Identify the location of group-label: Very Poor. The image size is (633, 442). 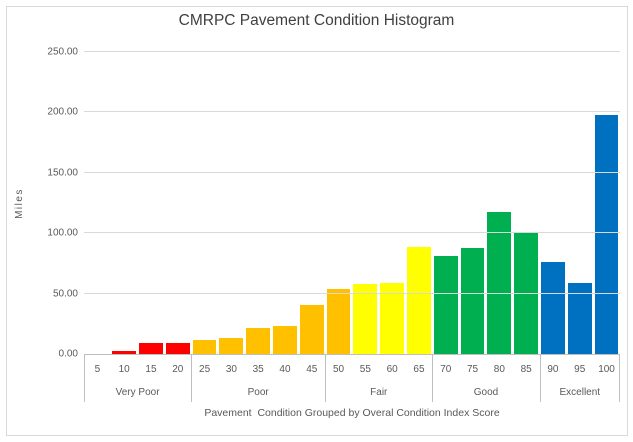
(137, 392).